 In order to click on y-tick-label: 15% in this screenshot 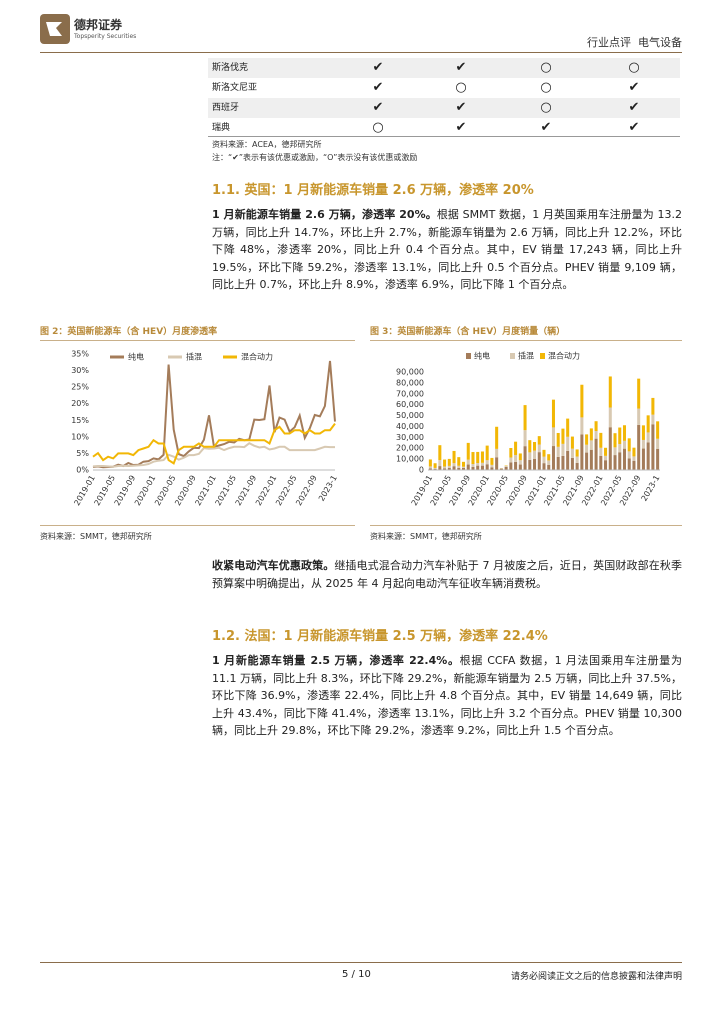, I will do `click(80, 420)`.